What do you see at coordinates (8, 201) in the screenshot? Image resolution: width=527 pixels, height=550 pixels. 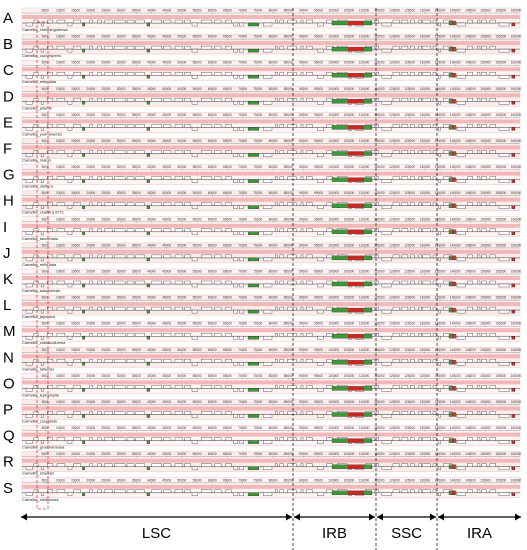 I see `row-letter: H` at bounding box center [8, 201].